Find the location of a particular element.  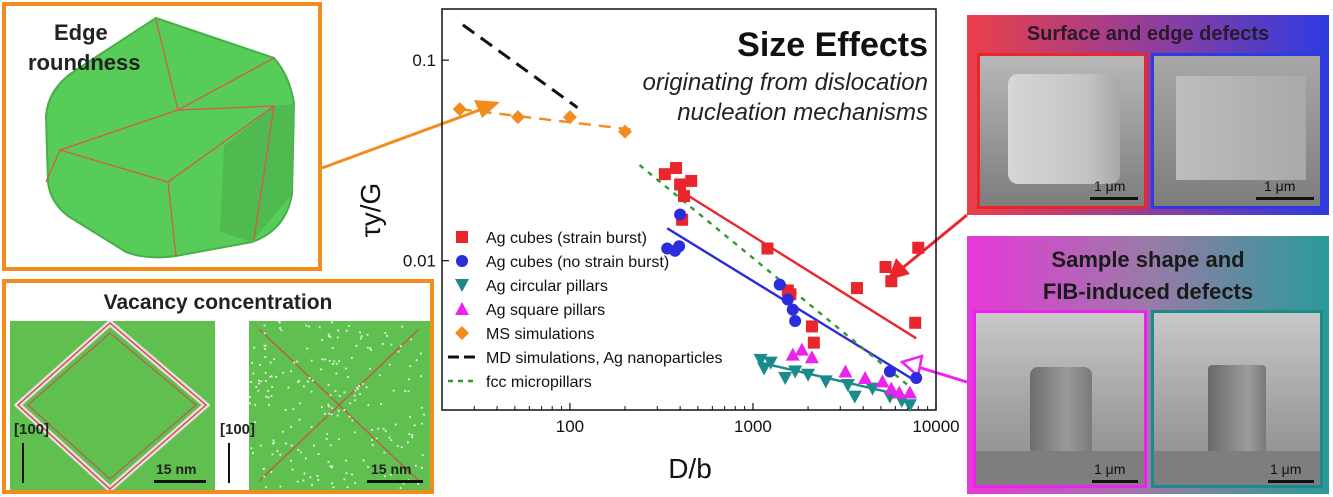

edge-roundness-title-line2: roundness is located at coordinates (84, 62).